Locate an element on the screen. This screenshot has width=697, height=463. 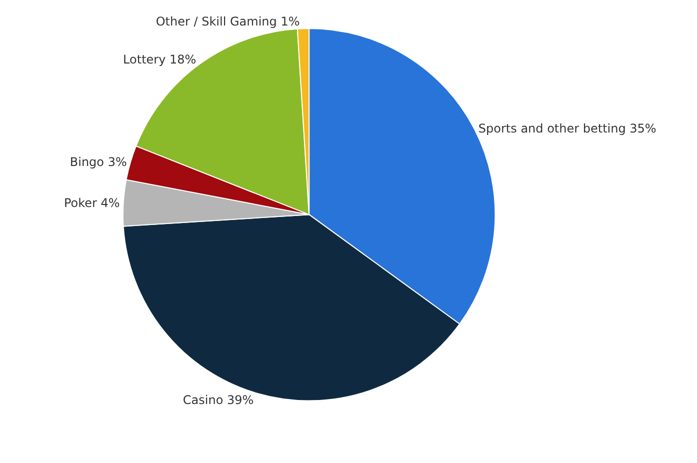
slice-label: Lottery 18% is located at coordinates (159, 59).